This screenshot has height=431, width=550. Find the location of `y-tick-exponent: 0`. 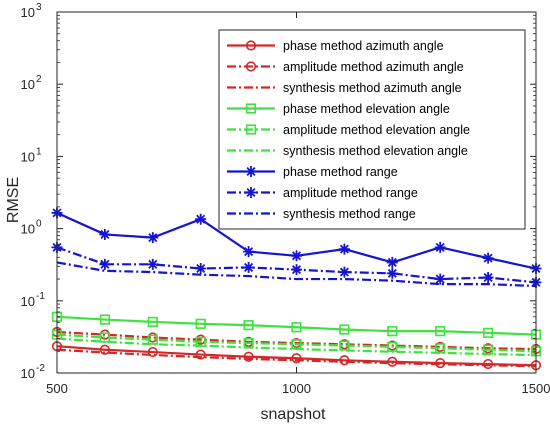

y-tick-exponent: 0 is located at coordinates (39, 224).